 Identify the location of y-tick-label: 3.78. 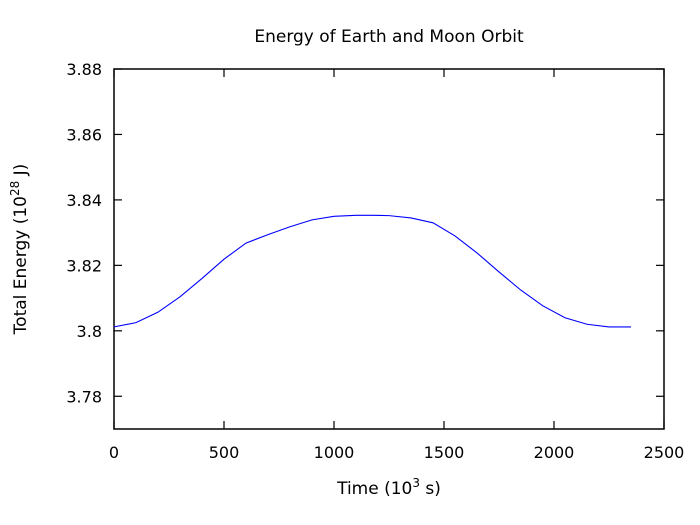
(84, 396).